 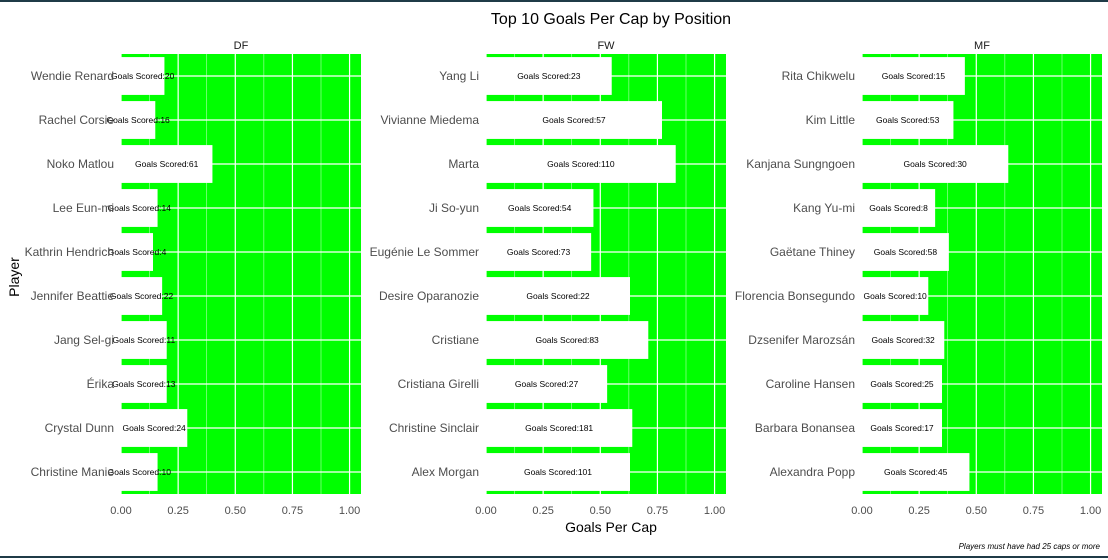 I want to click on y-tick-label: Cristiana Girelli, so click(x=438, y=384).